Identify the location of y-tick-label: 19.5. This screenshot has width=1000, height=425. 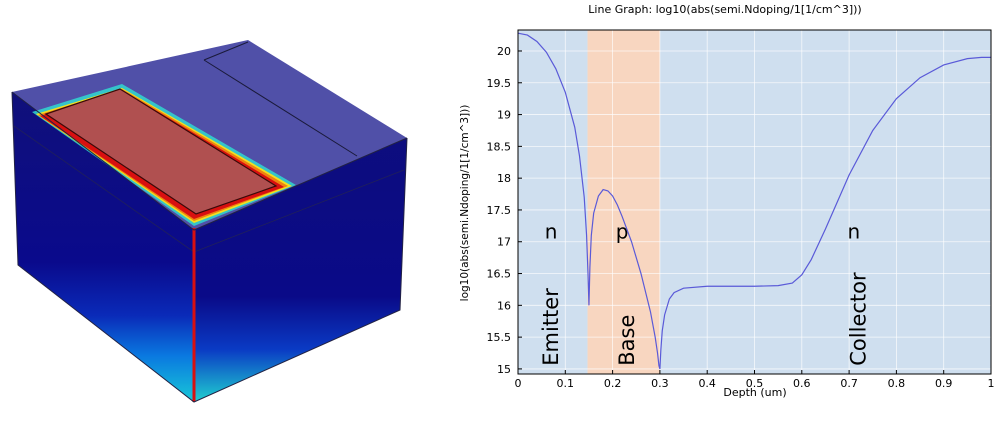
(499, 83).